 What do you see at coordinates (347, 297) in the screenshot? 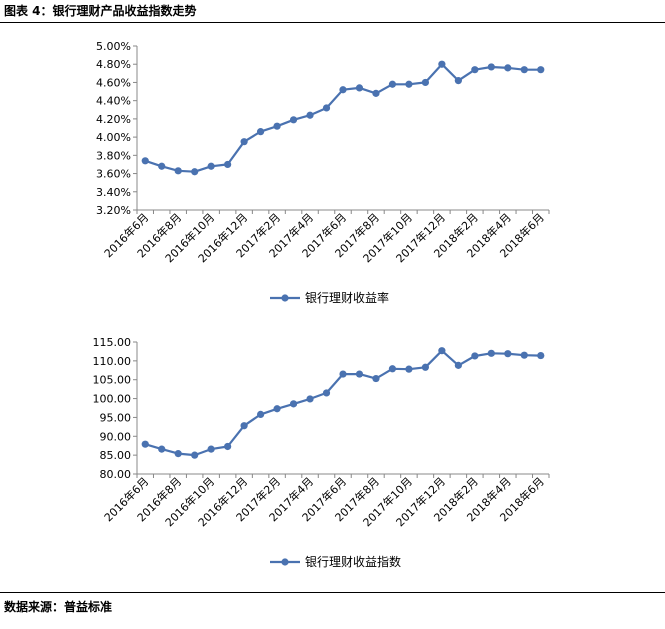
I see `legend-label: 银行理财收益率` at bounding box center [347, 297].